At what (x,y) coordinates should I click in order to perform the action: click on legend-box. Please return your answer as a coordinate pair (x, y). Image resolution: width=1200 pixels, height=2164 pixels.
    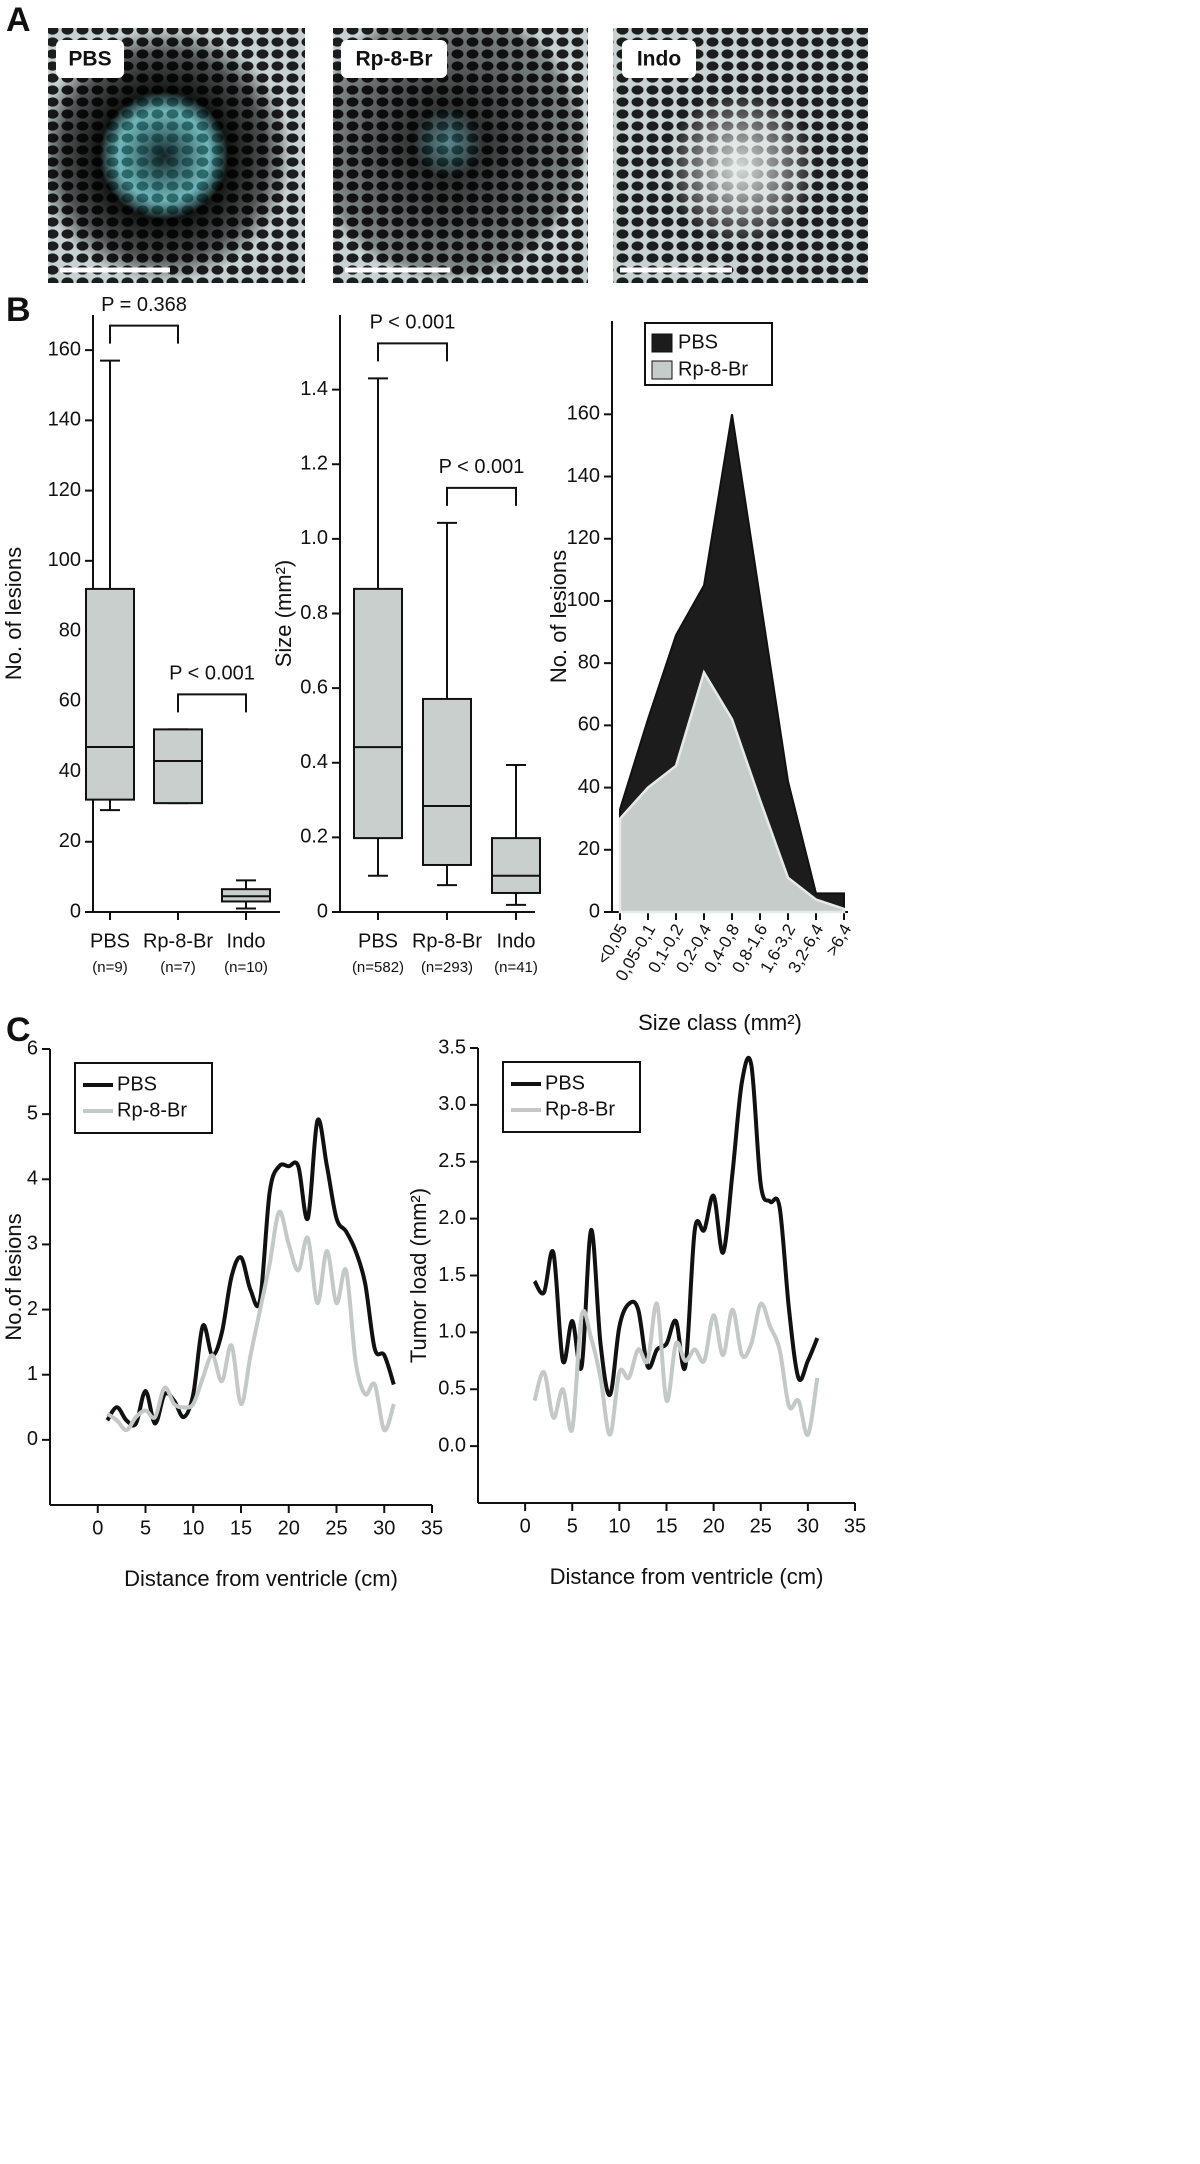
    Looking at the image, I should click on (143, 1098).